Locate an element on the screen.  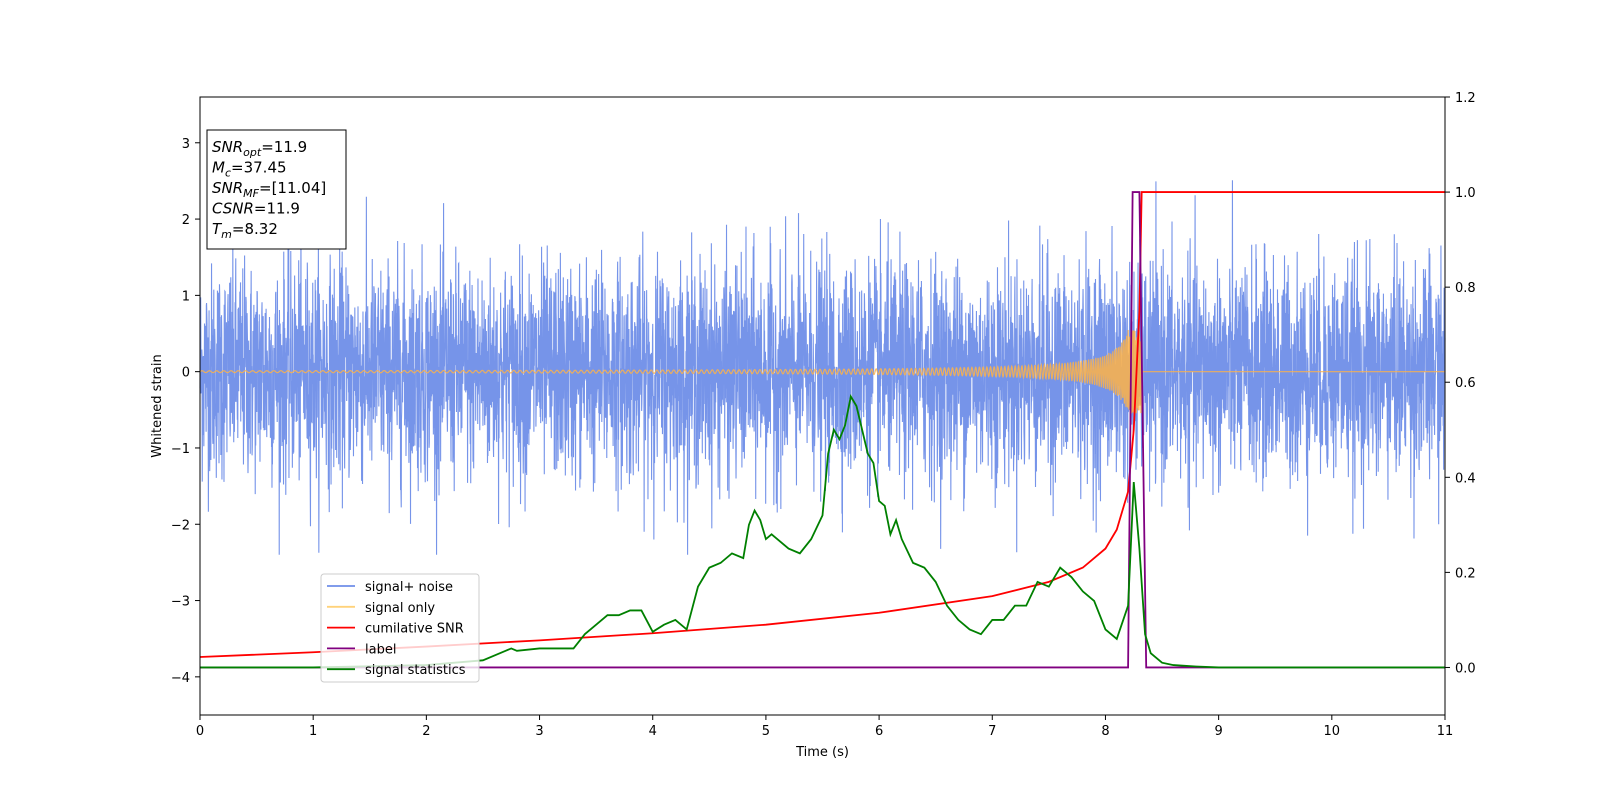
y-tick-label-right: 0.2 is located at coordinates (1465, 573).